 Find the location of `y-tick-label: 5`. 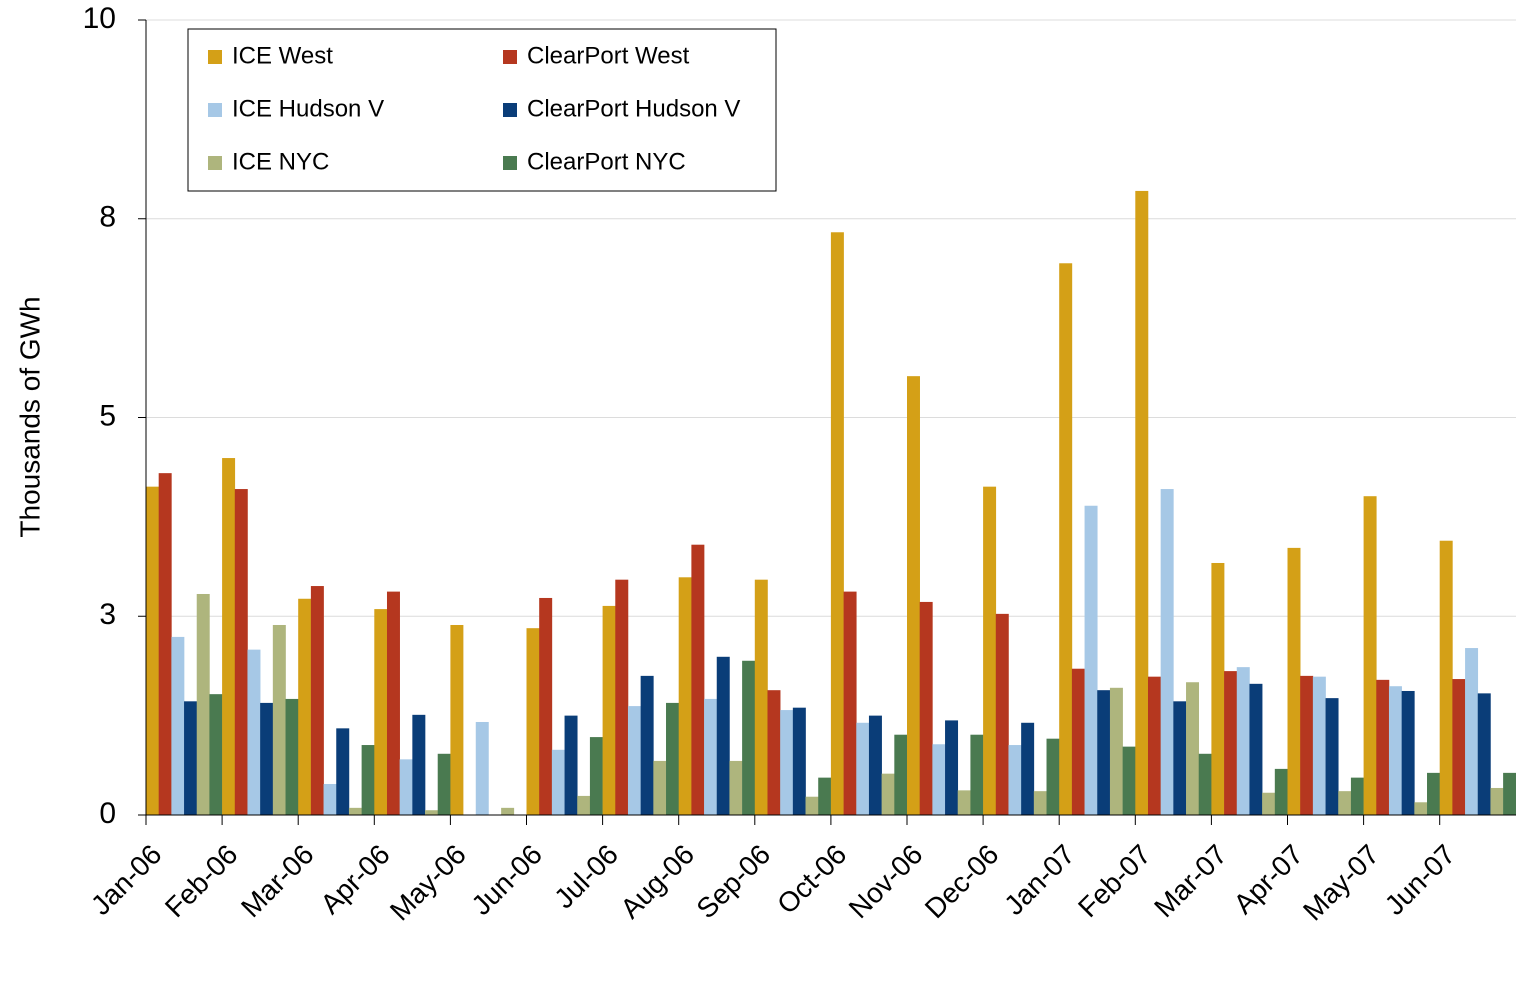

y-tick-label: 5 is located at coordinates (107, 415).